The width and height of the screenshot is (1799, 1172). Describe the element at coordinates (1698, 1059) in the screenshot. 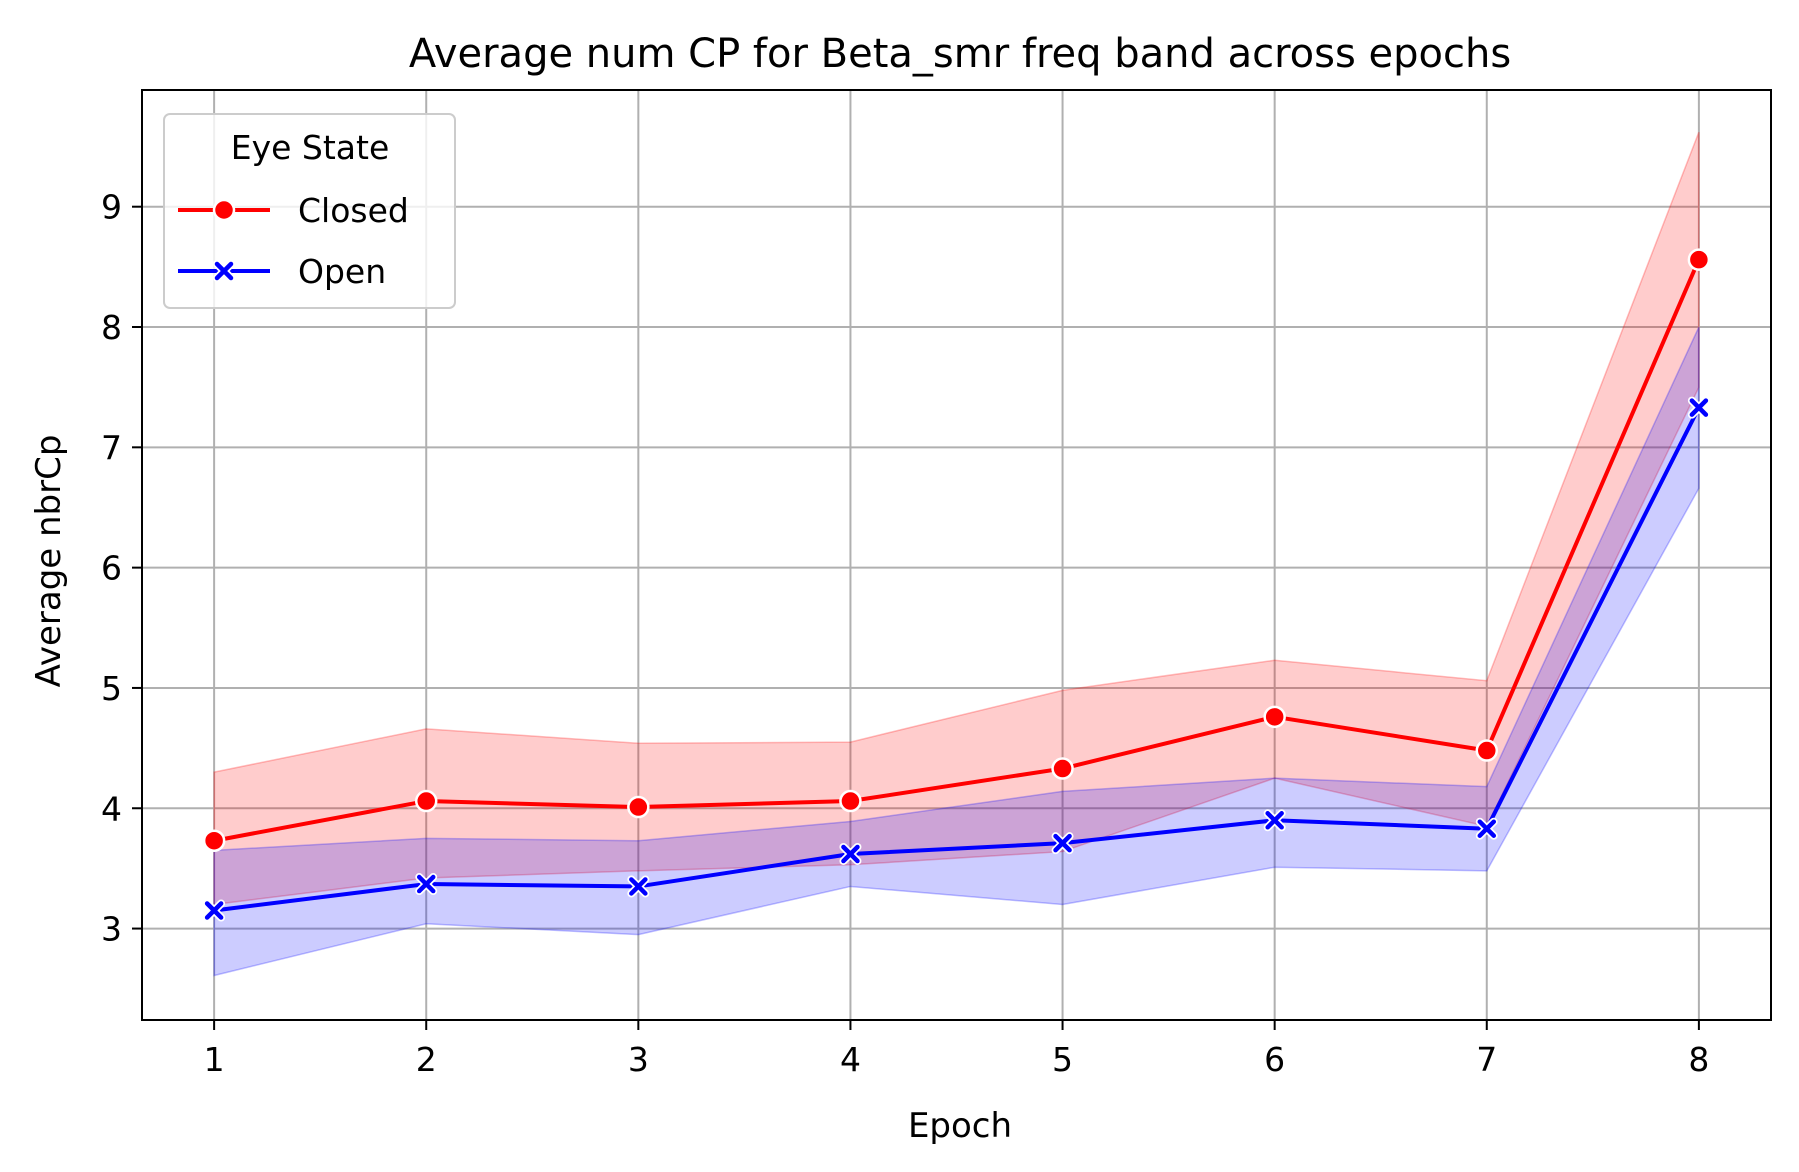

I see `x-tick-label: 8` at that location.